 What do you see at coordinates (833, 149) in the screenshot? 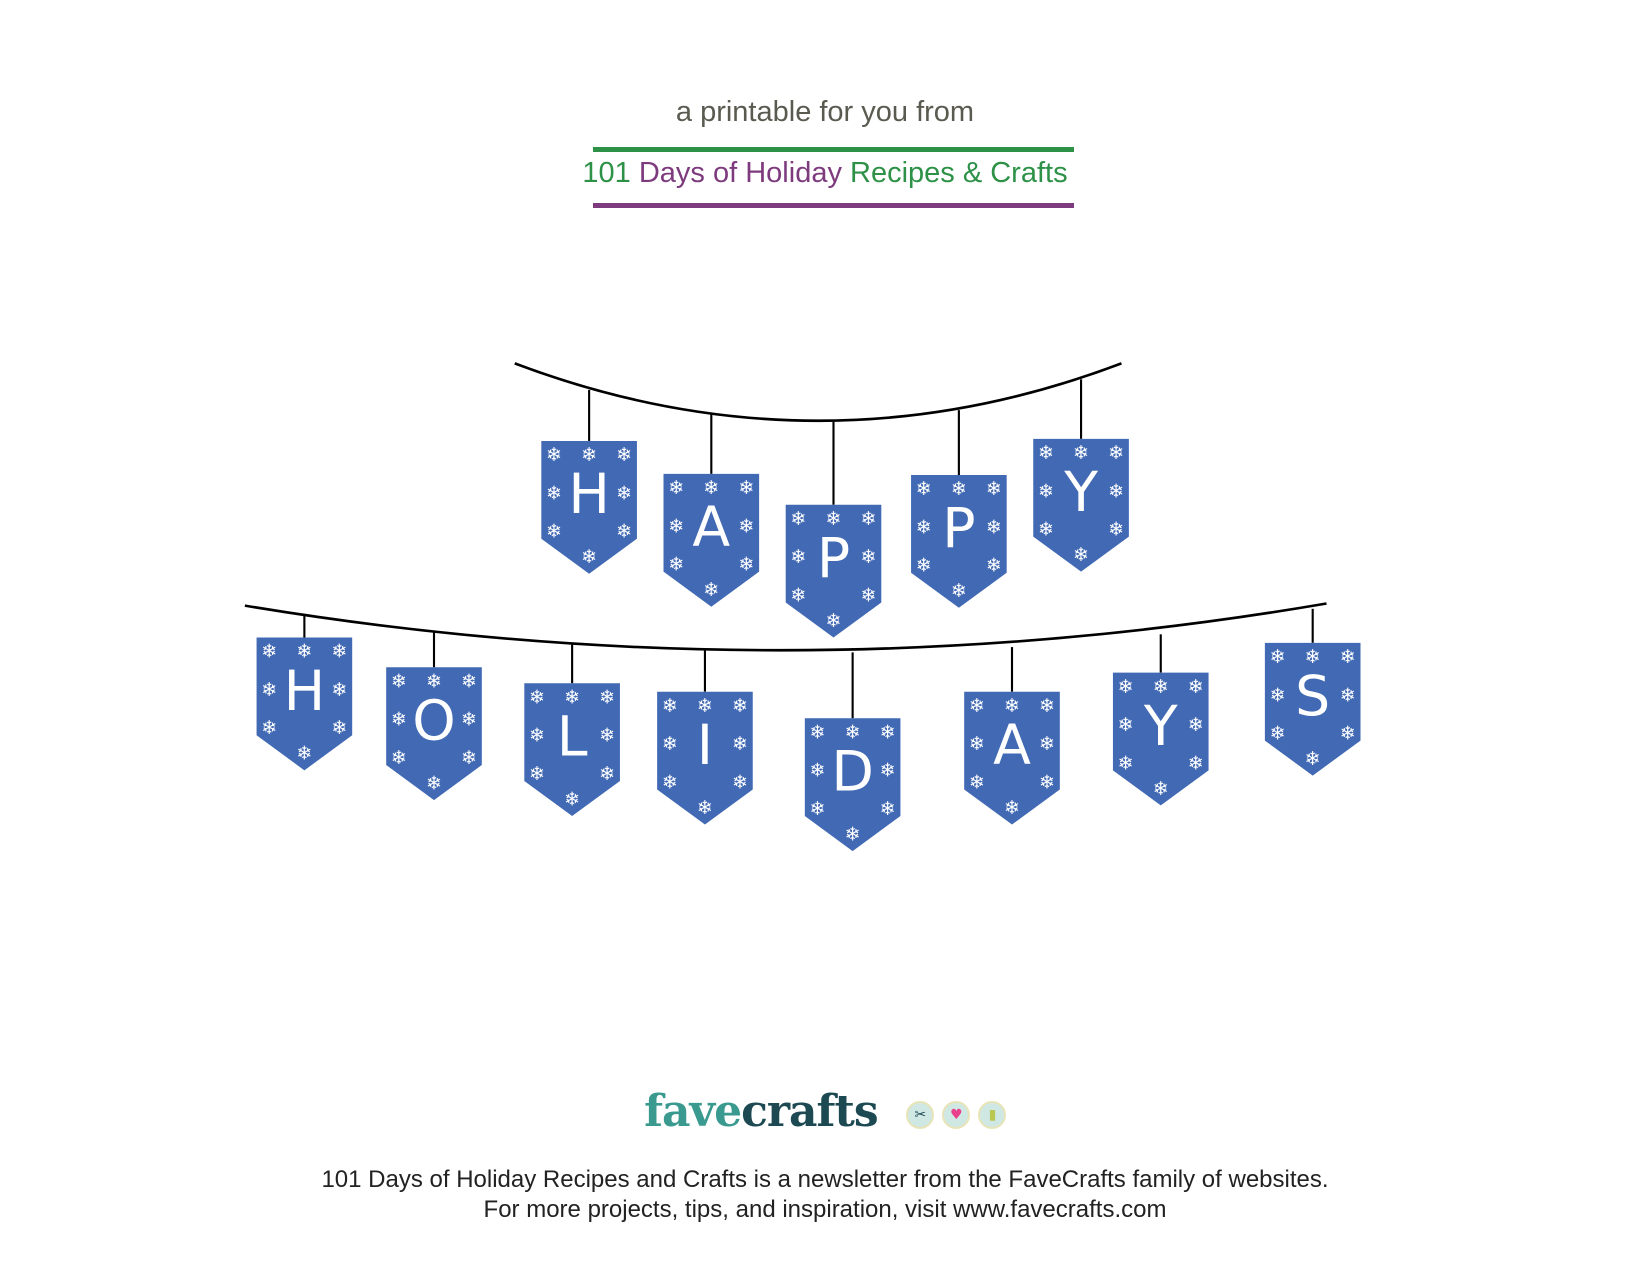
I see `green-divider` at bounding box center [833, 149].